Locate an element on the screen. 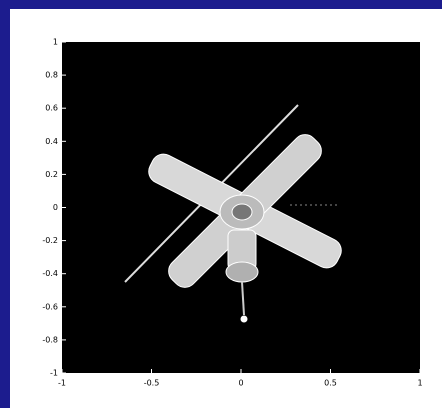 The height and width of the screenshot is (412, 442). y-tick-label: 0.8 is located at coordinates (51, 75).